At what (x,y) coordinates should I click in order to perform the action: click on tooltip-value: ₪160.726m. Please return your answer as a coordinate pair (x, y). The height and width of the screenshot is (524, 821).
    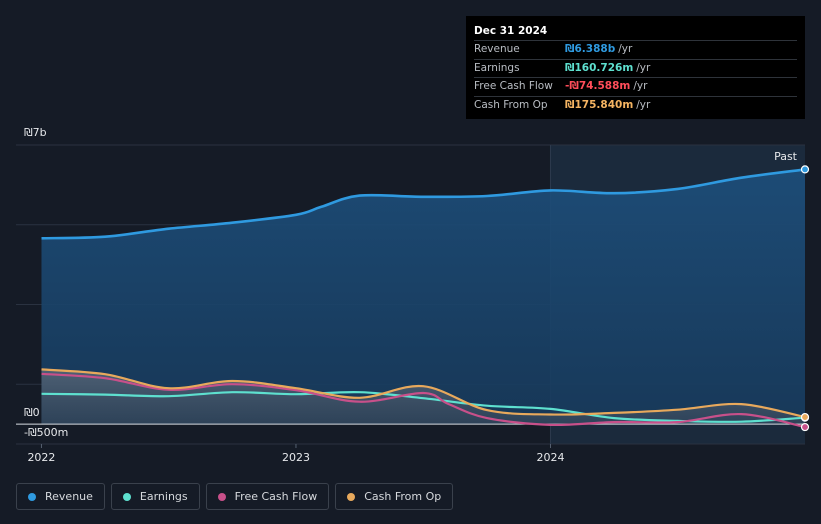
    Looking at the image, I should click on (599, 67).